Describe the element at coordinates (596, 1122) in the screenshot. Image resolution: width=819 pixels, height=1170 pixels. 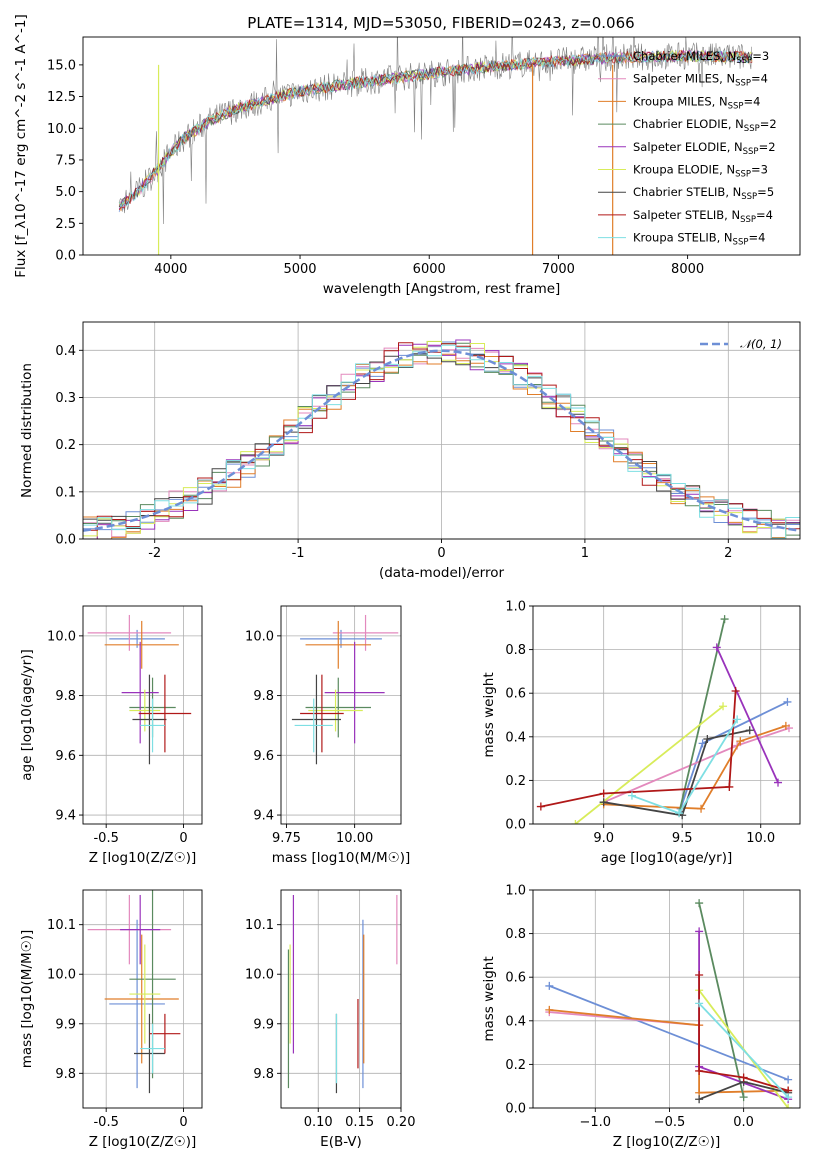
I see `x-tick-label: −1.0` at that location.